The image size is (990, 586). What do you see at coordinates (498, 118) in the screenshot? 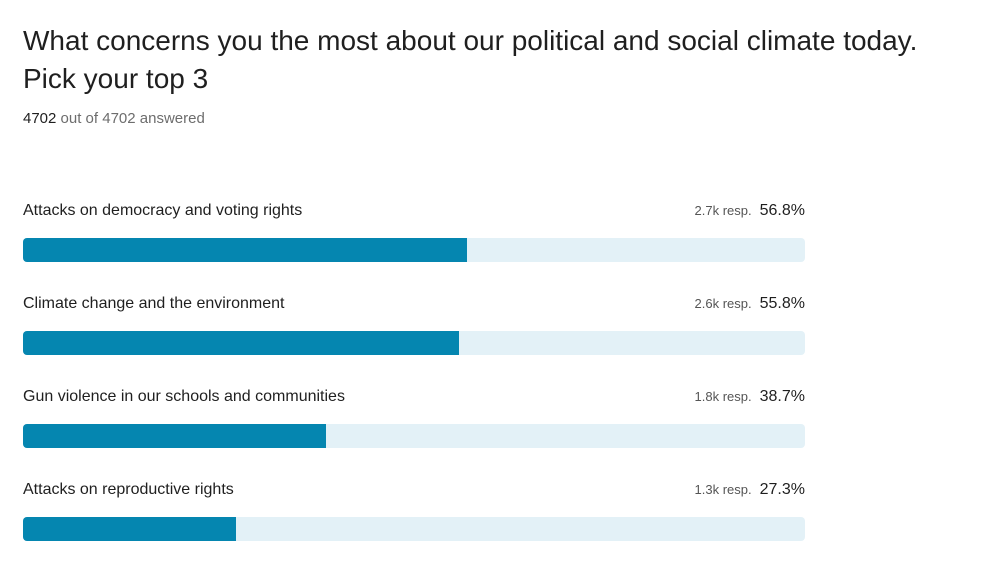
I see `answered-count: 4702 out of 4702 answered` at bounding box center [498, 118].